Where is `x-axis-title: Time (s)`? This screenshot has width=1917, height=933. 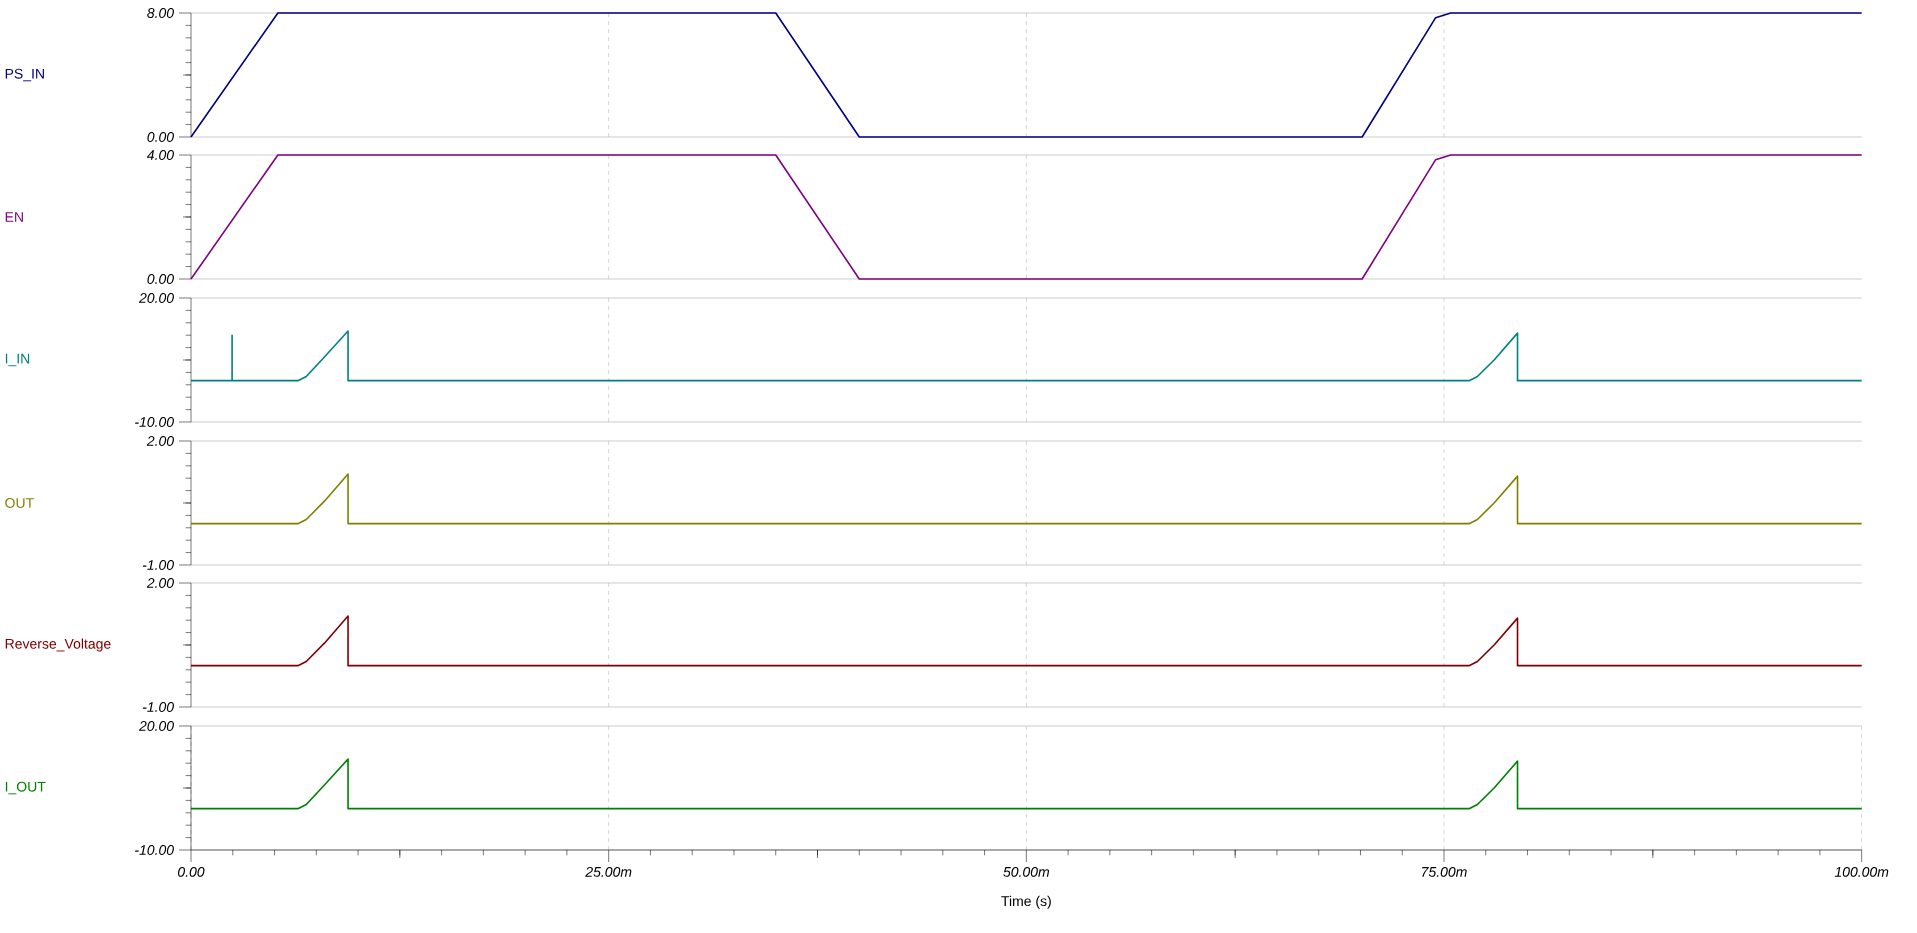 x-axis-title: Time (s) is located at coordinates (1026, 902).